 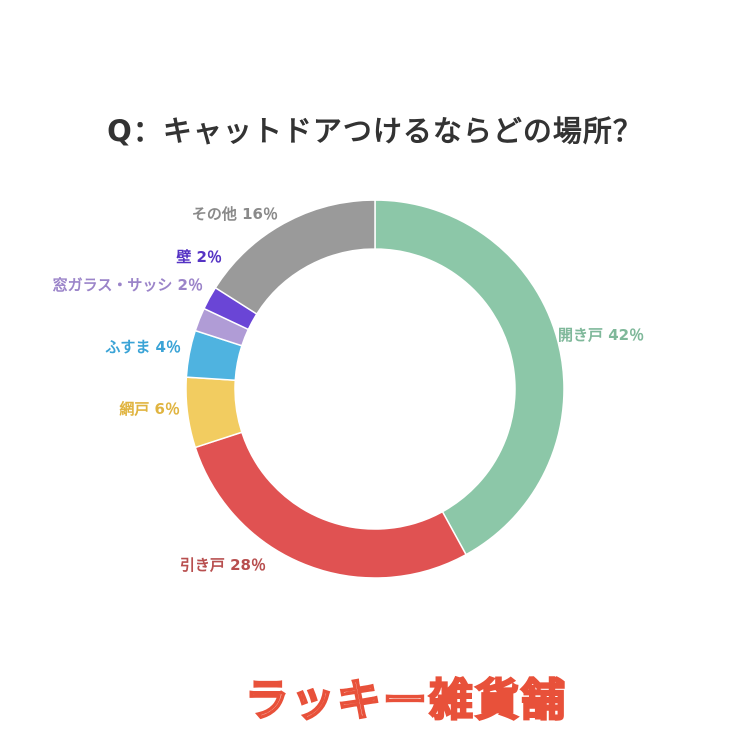 I want to click on slice-label-6: 壁 2％, so click(x=199, y=257).